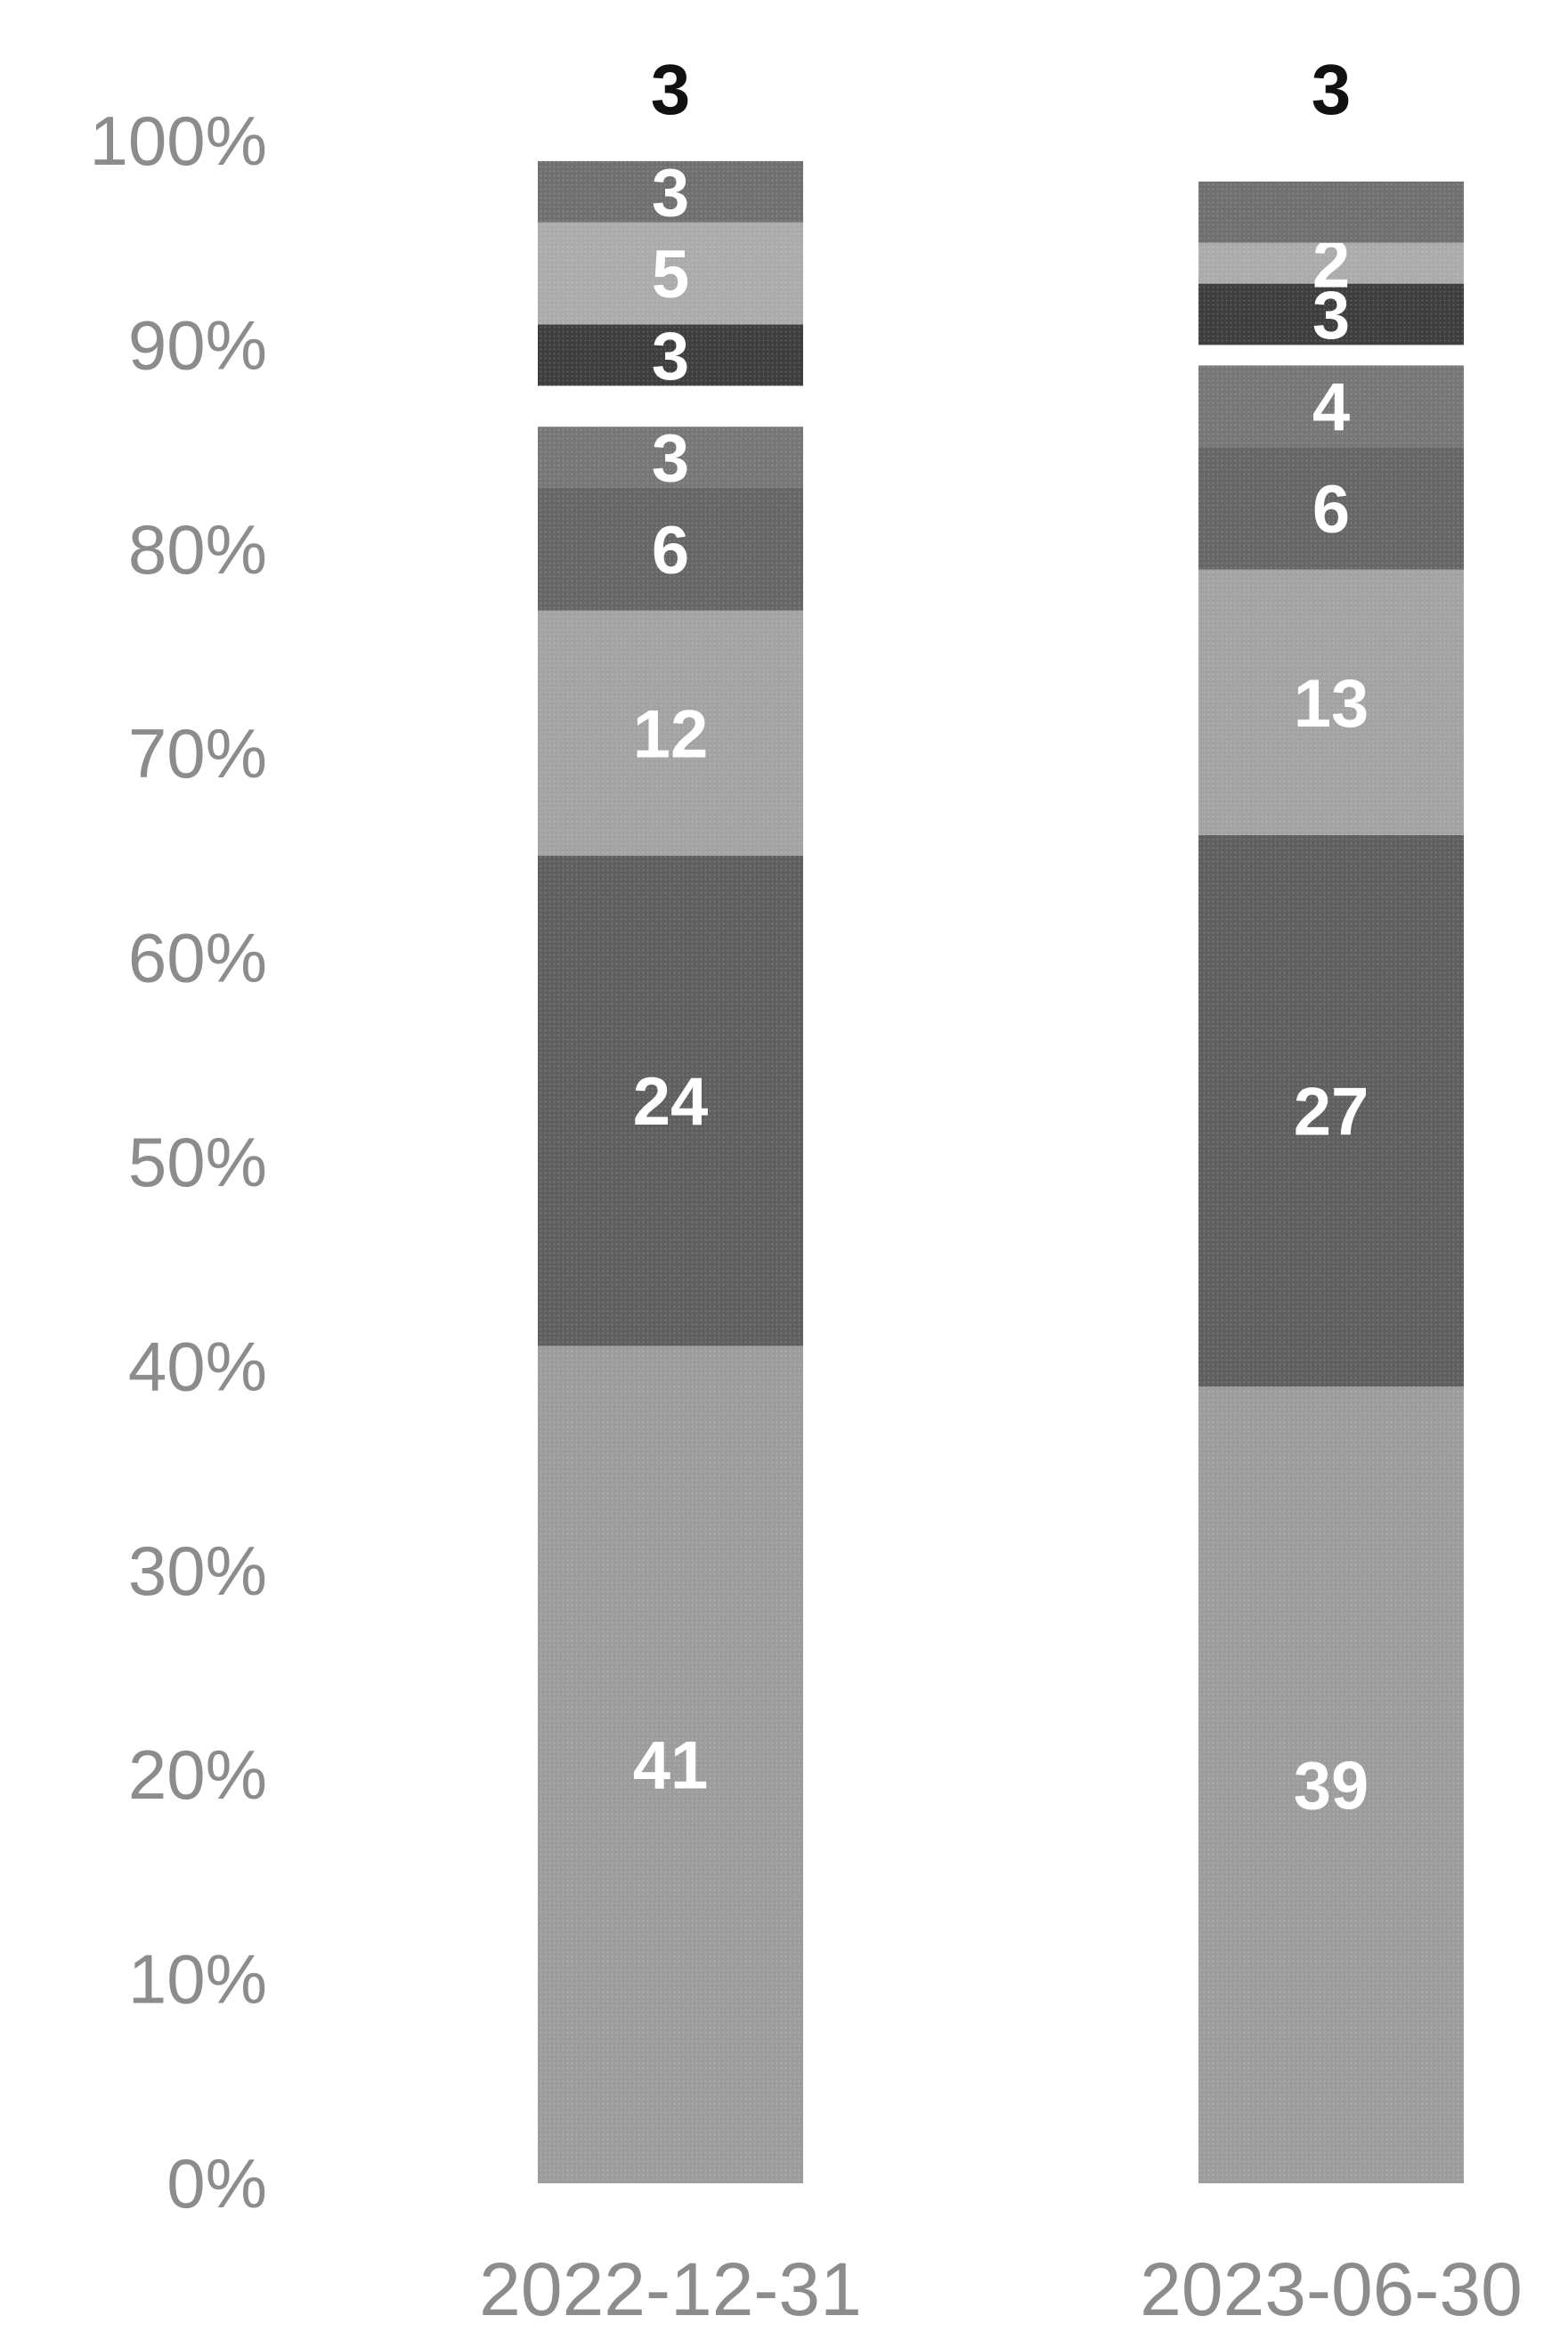 The height and width of the screenshot is (2332, 1568). I want to click on y-tick-label: 90%, so click(197, 344).